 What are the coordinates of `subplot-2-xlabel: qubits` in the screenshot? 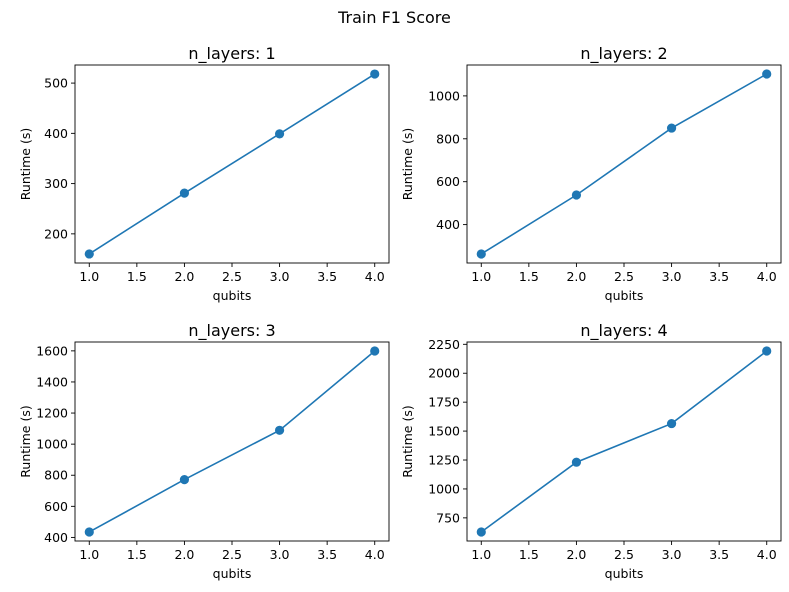 It's located at (624, 295).